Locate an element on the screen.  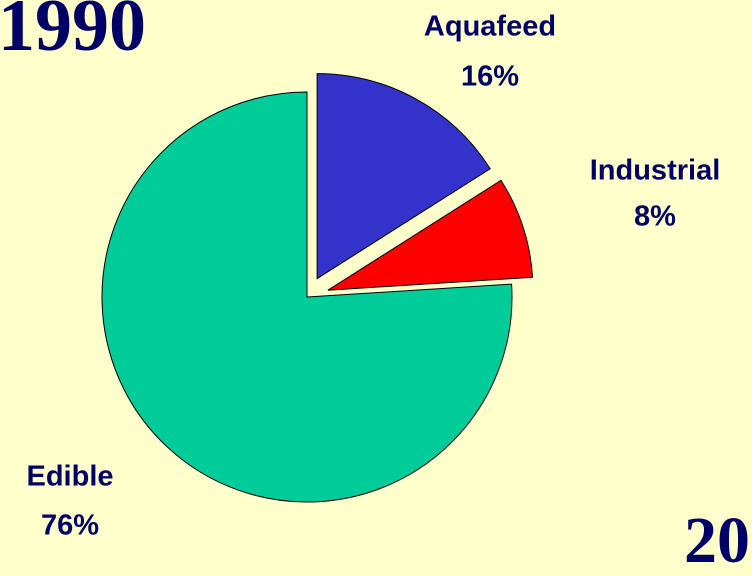
slice-value-label: 76% is located at coordinates (70, 526).